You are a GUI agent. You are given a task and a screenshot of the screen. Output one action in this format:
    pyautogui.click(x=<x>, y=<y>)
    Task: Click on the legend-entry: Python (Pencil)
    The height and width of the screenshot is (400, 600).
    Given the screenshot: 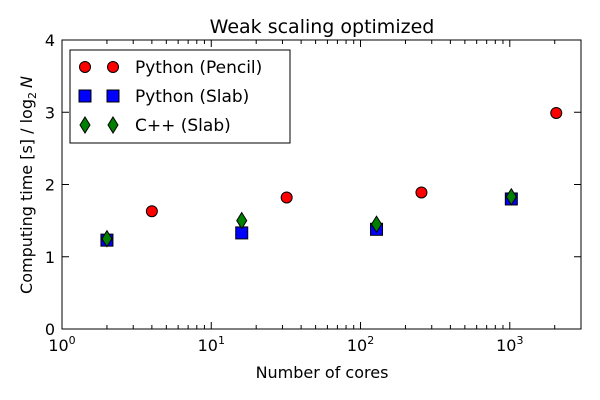 What is the action you would take?
    pyautogui.click(x=170, y=68)
    